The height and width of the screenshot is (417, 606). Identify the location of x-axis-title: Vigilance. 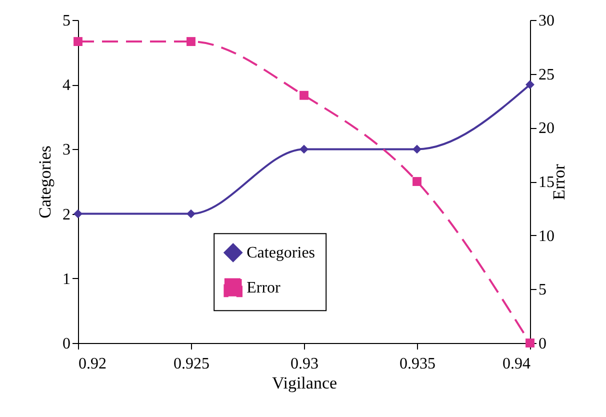
(305, 383).